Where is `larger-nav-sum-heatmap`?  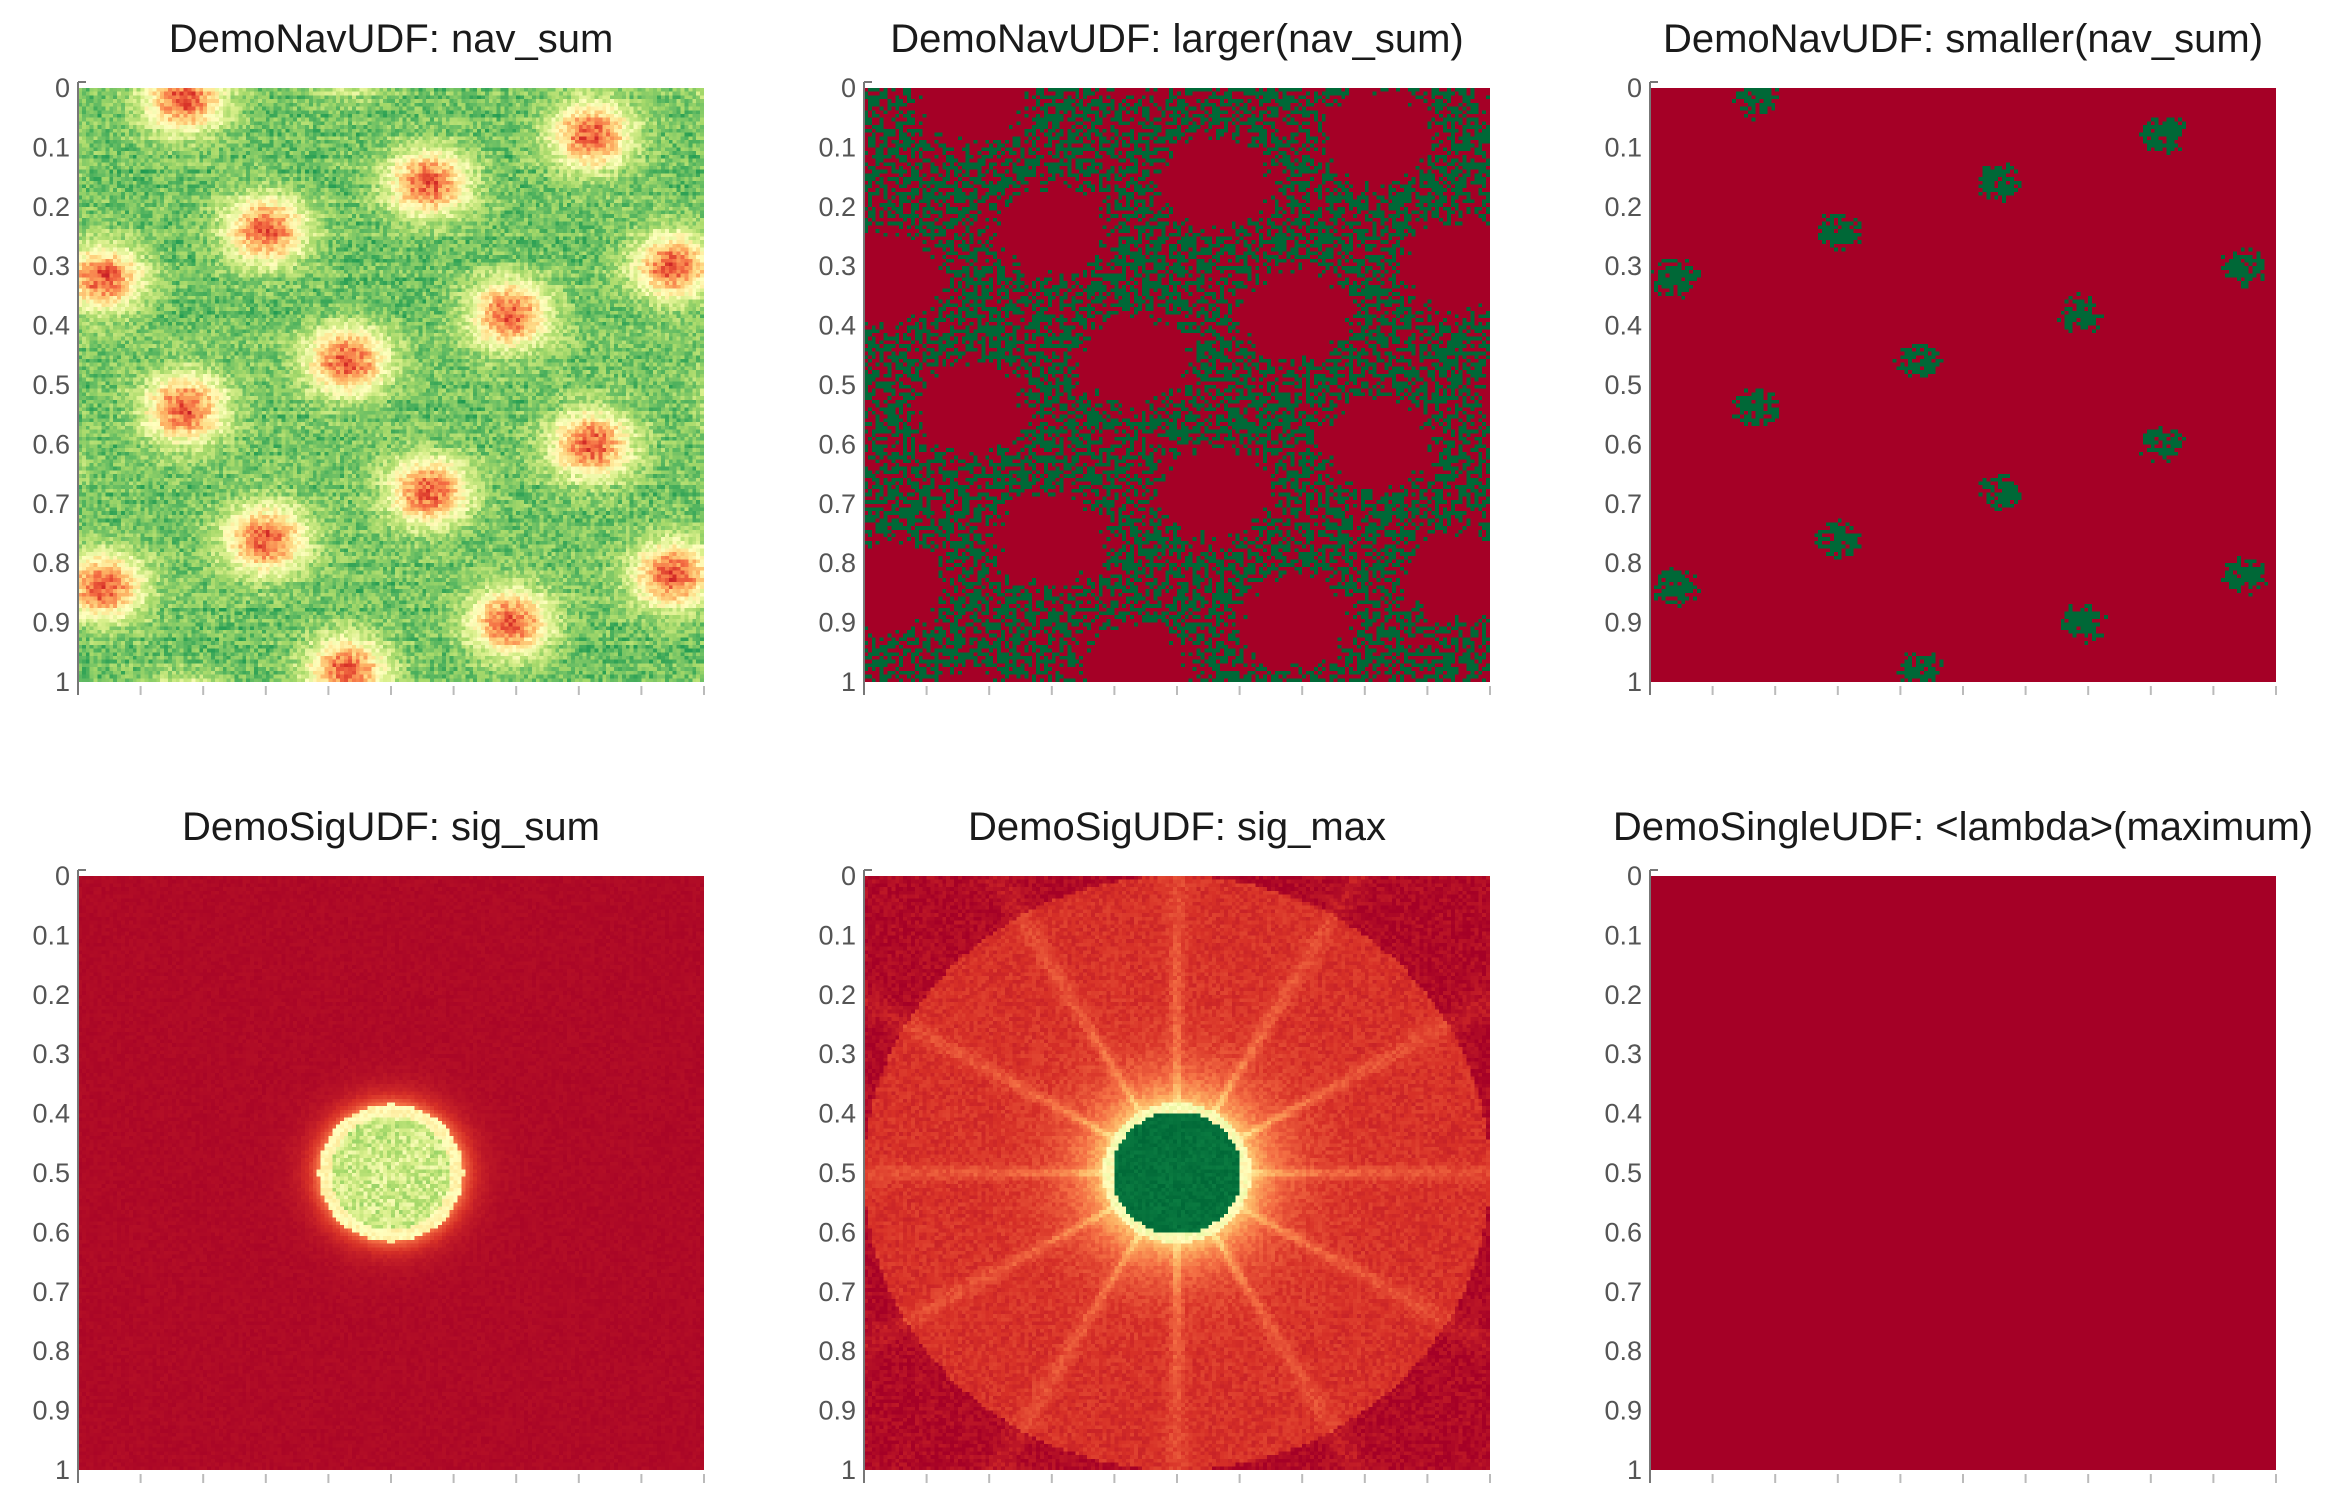
larger-nav-sum-heatmap is located at coordinates (1177, 385).